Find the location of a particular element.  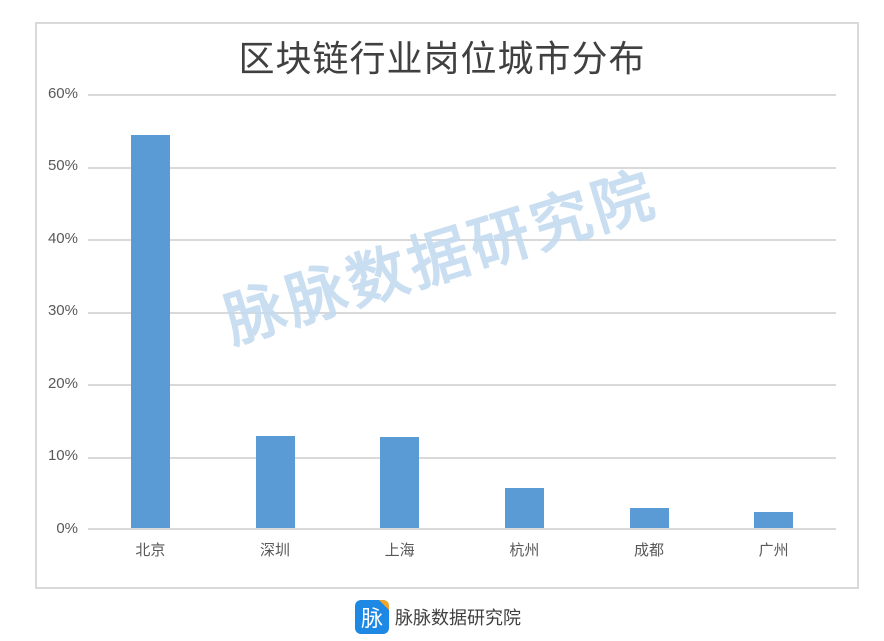

y-tick-label: 10% is located at coordinates (62, 455).